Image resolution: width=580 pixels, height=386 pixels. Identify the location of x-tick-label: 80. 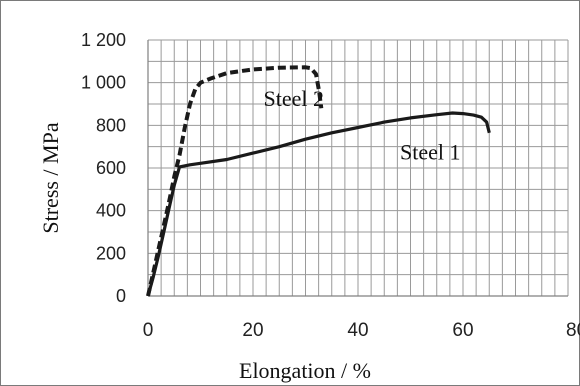
(573, 330).